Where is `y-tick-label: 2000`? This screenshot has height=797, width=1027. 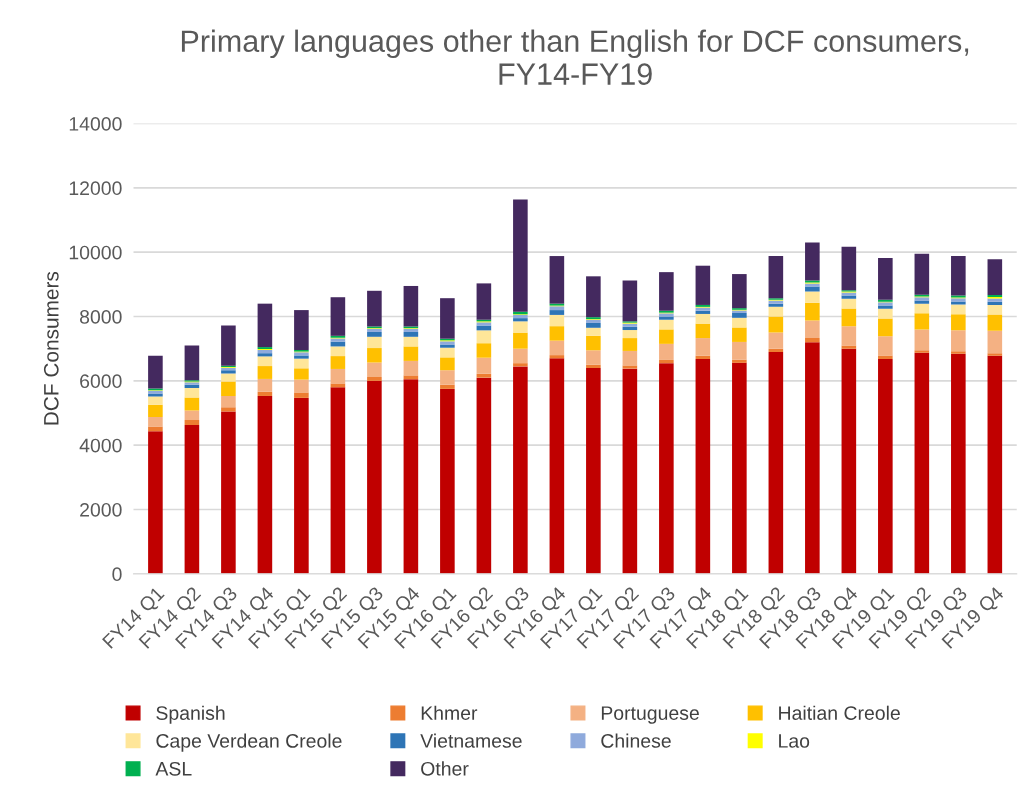 y-tick-label: 2000 is located at coordinates (101, 509).